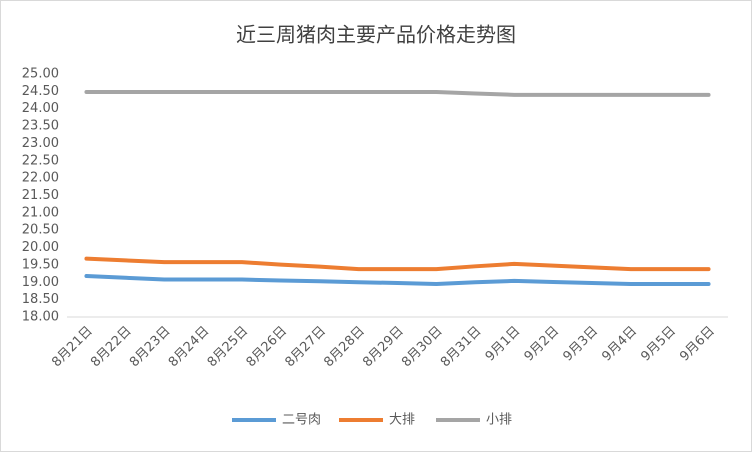  I want to click on y-tick-label: 20.50, so click(40, 230).